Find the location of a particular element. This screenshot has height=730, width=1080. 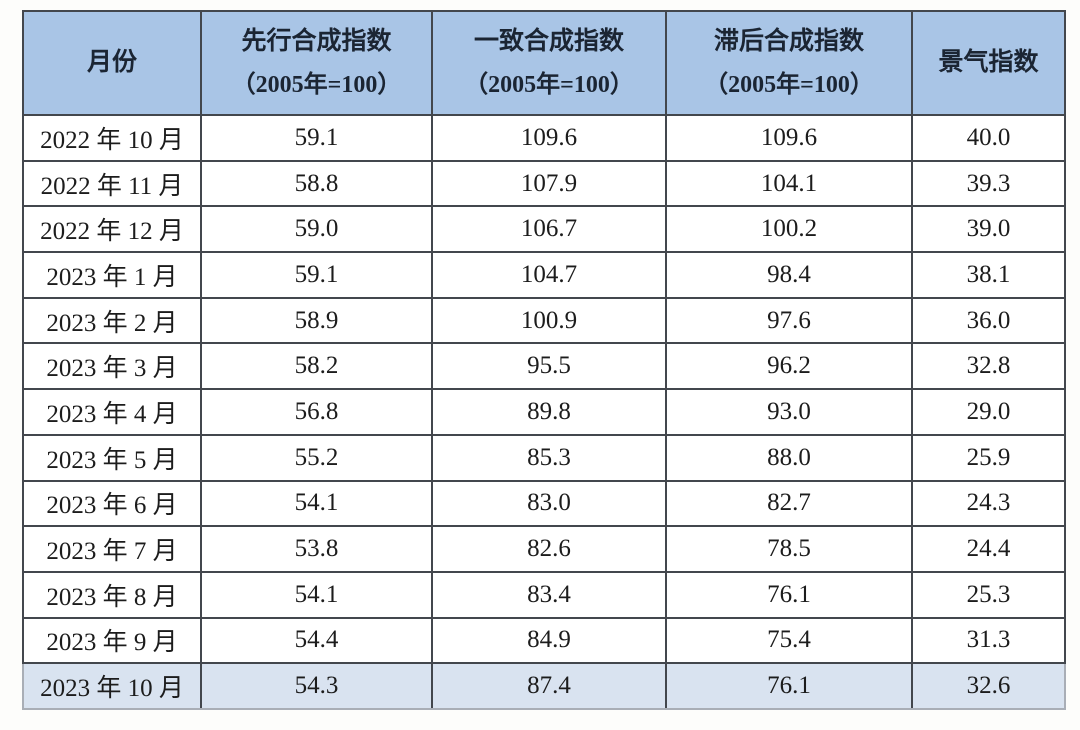

table-cell-month: 2023 年 6 月 is located at coordinates (112, 503).